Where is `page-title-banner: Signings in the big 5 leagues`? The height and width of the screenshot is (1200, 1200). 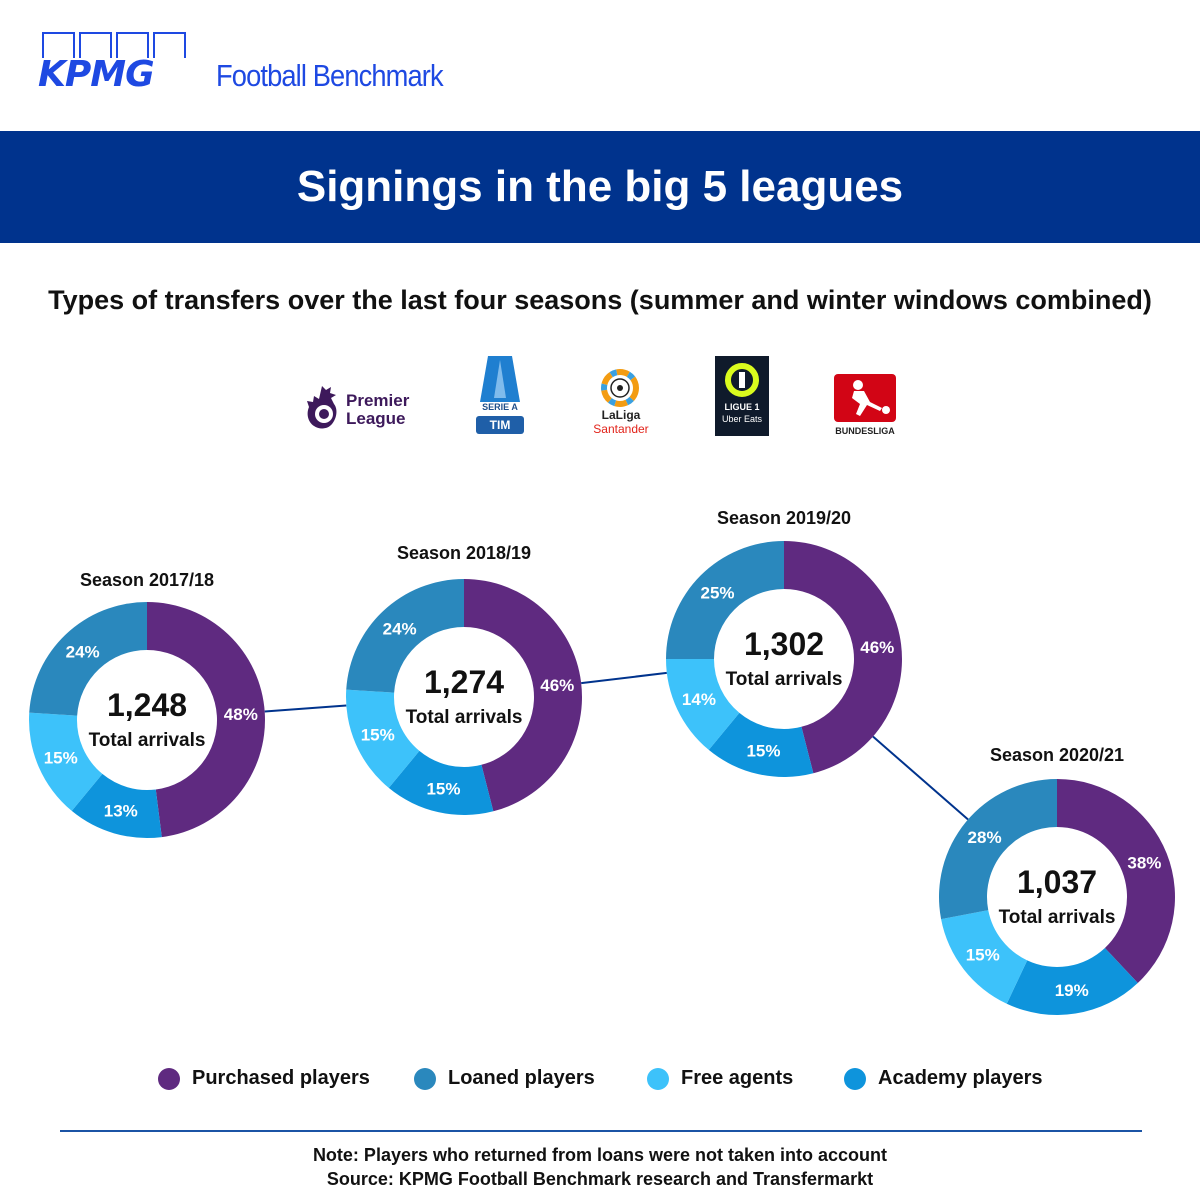 page-title-banner: Signings in the big 5 leagues is located at coordinates (600, 187).